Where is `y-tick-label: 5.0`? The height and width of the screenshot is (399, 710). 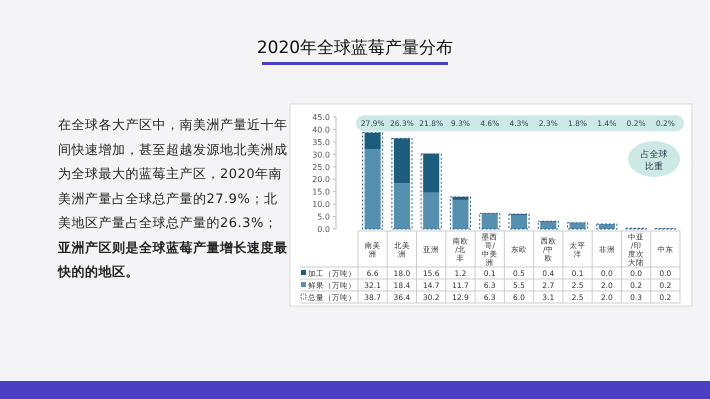
y-tick-label: 5.0 is located at coordinates (323, 217).